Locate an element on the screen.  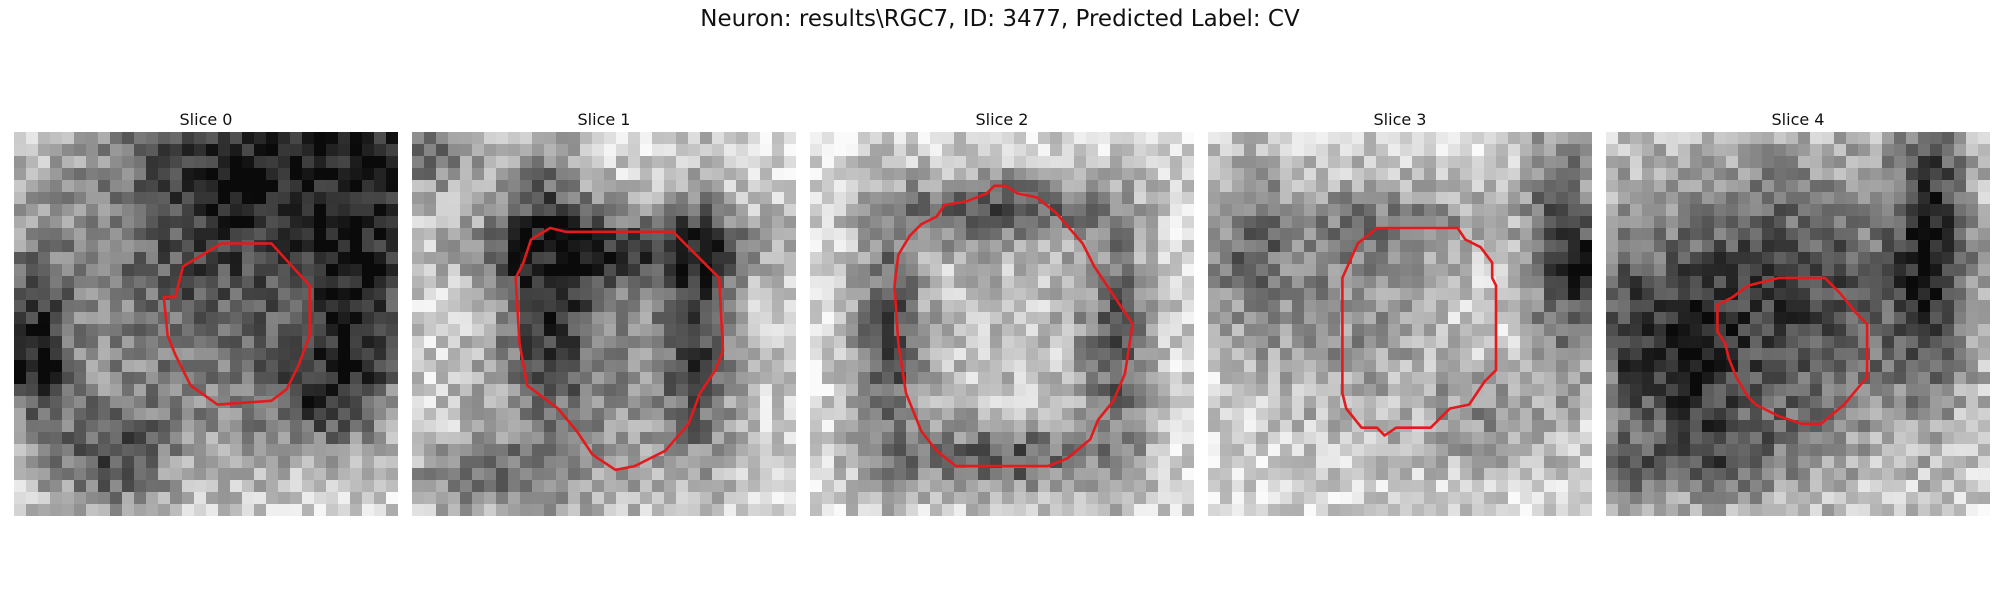
slice-panel-3: Slice 3 is located at coordinates (1400, 312).